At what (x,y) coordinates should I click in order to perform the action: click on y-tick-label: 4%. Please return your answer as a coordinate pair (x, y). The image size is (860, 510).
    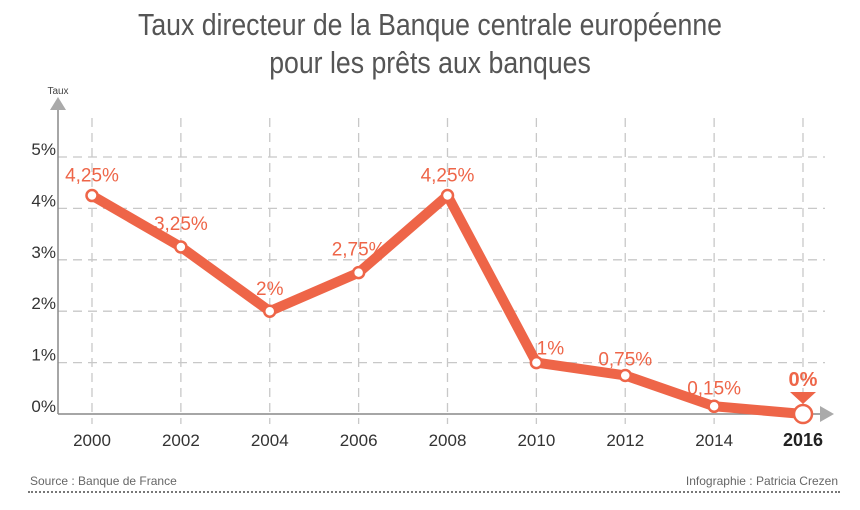
    Looking at the image, I should click on (43, 200).